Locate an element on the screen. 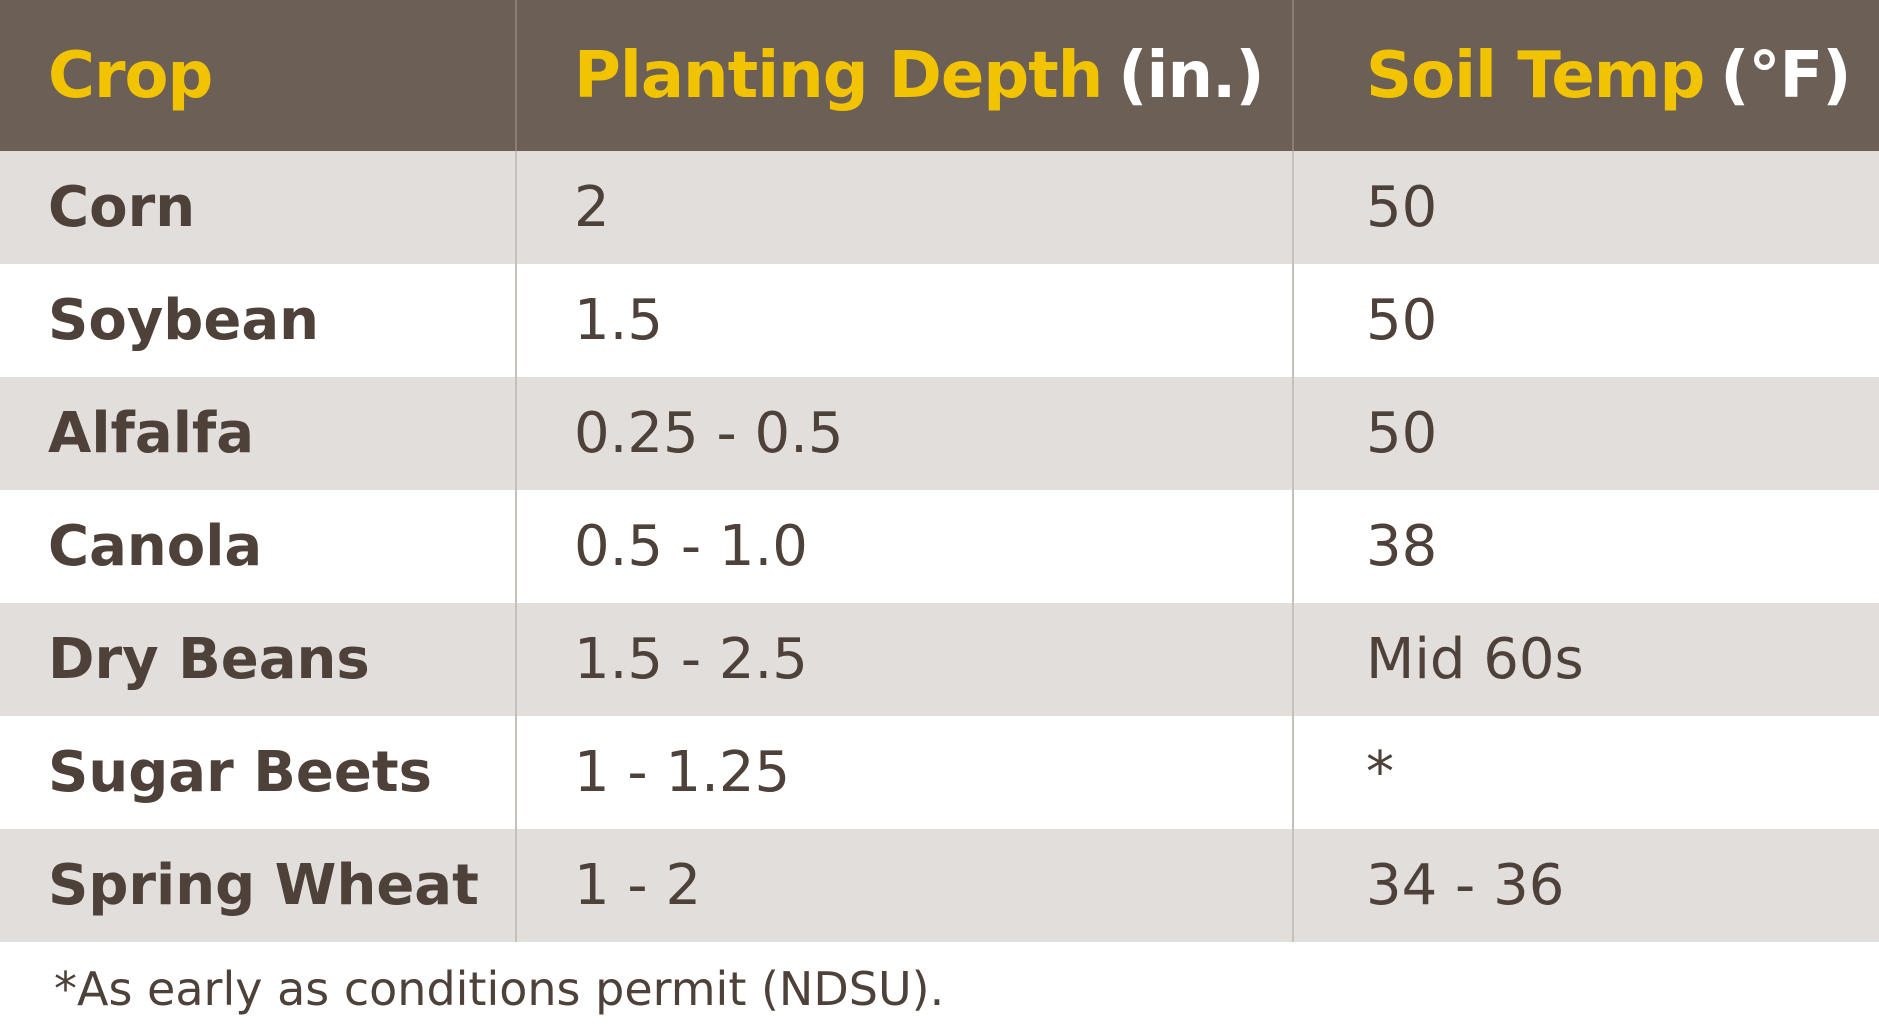 This screenshot has height=1036, width=1879. temp-cell: Mid 60s is located at coordinates (1585, 659).